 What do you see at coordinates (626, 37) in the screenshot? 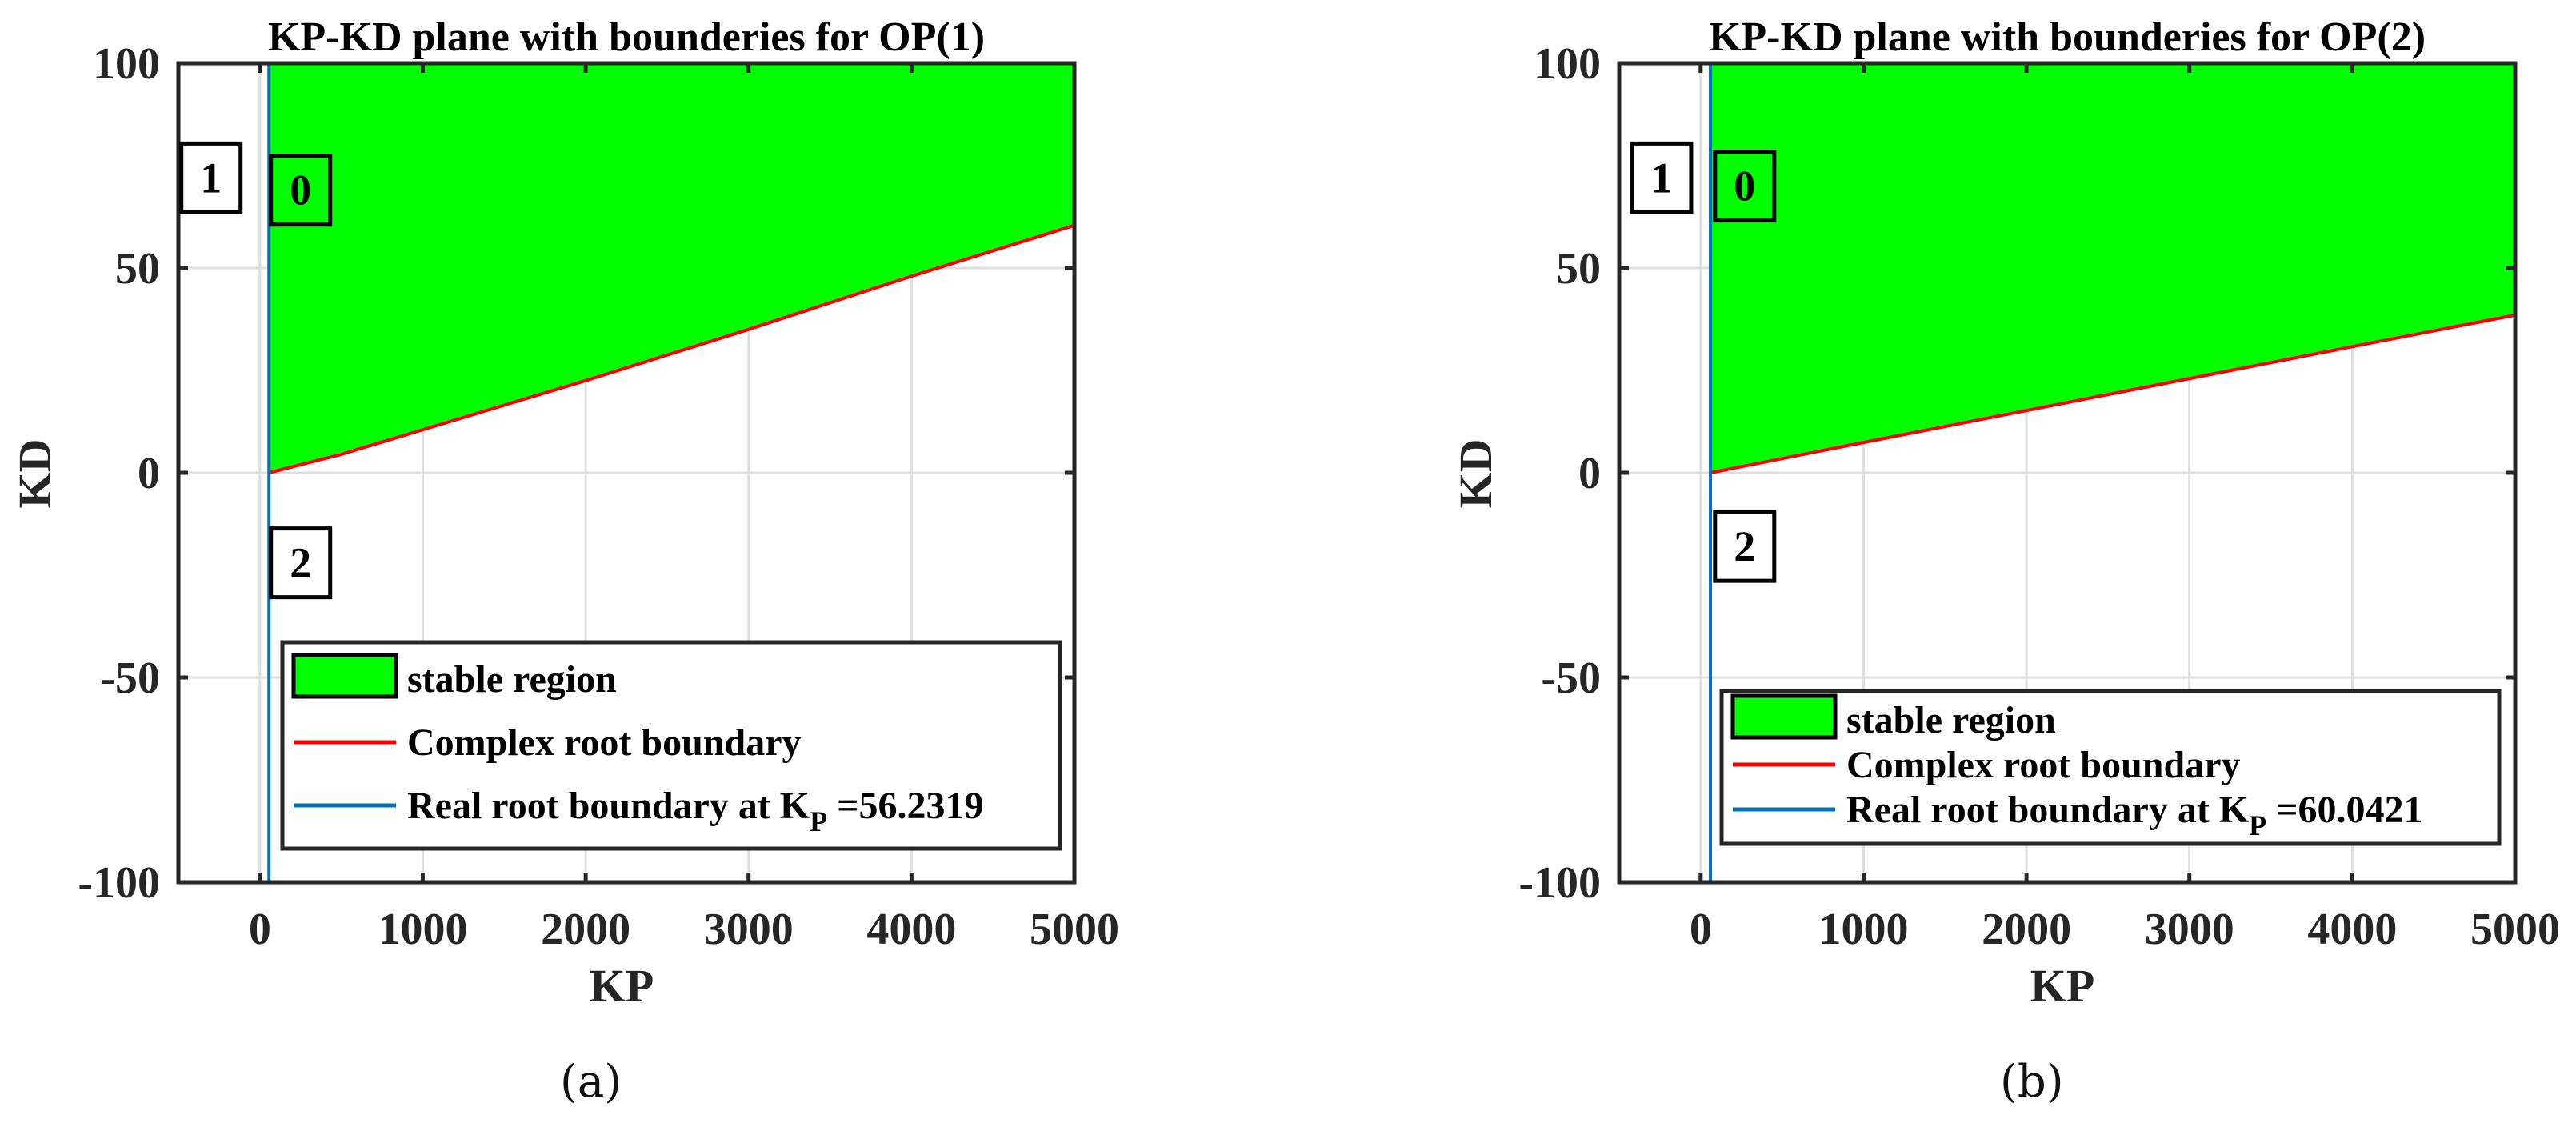
I see `chart-title: KP-KD plane with bounderies for OP(1)` at bounding box center [626, 37].